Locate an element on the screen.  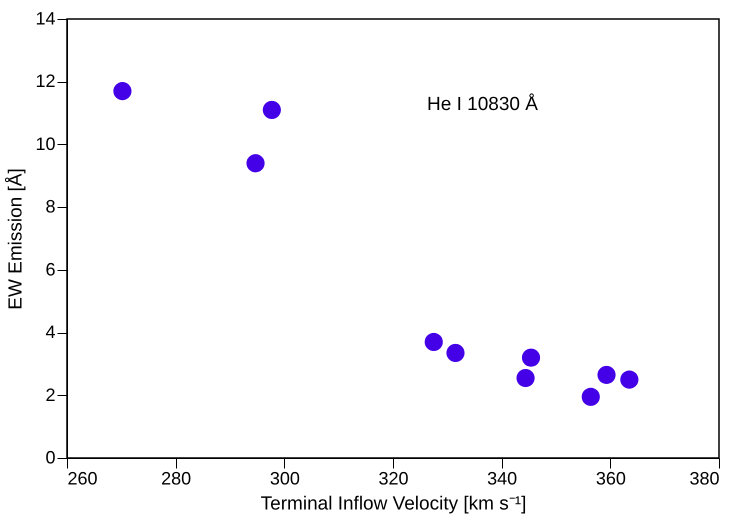
annotation: He I 10830 Å is located at coordinates (482, 104).